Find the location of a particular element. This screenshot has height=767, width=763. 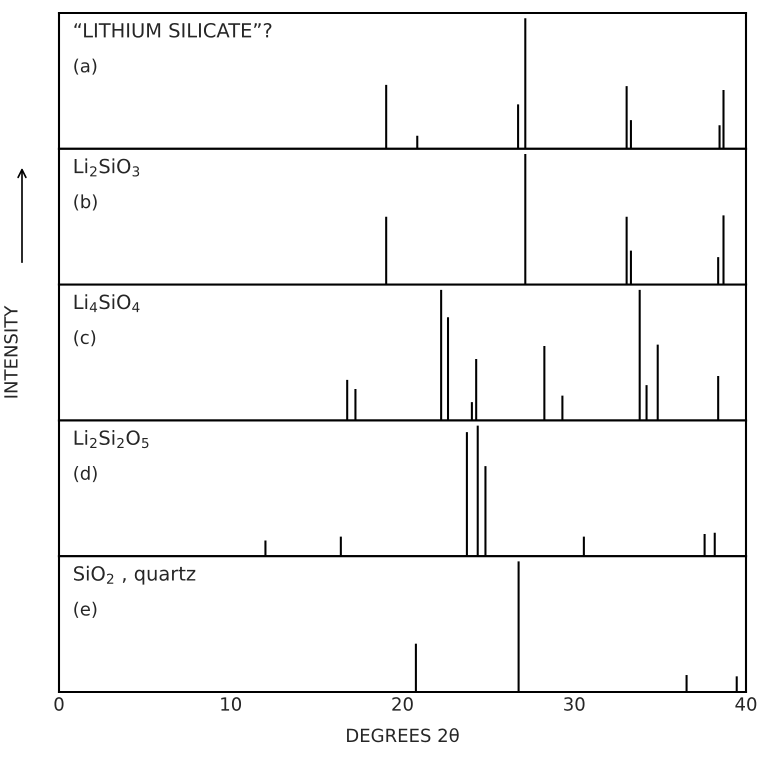

chart-title: Li$_{2}$Si$_{2}$O$_{5}$ is located at coordinates (111, 439).